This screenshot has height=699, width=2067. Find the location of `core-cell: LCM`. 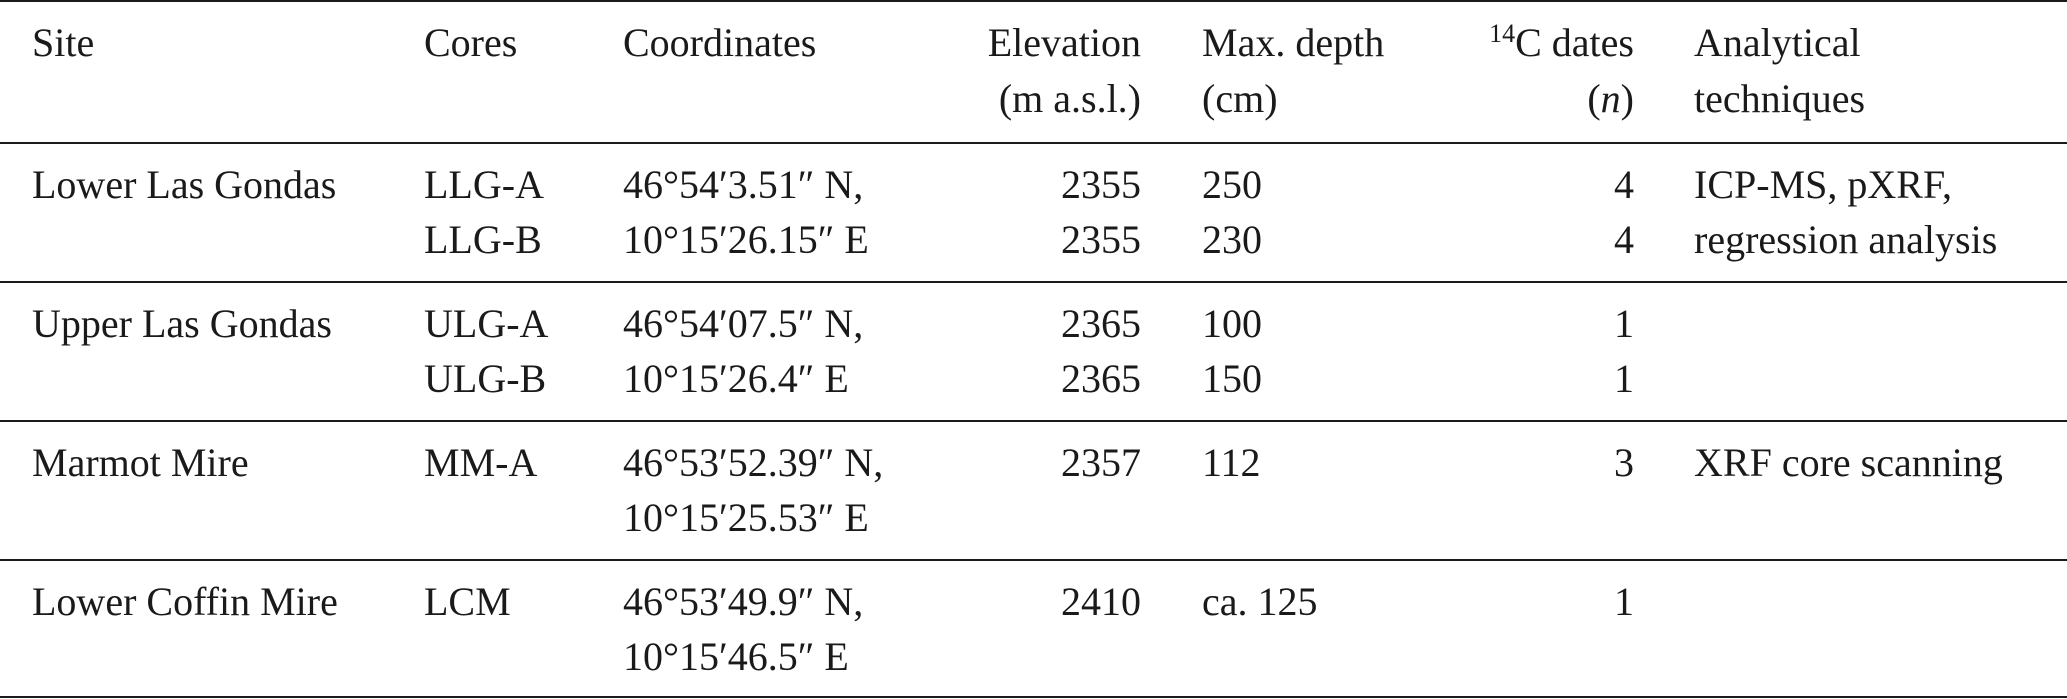

core-cell: LCM is located at coordinates (467, 601).